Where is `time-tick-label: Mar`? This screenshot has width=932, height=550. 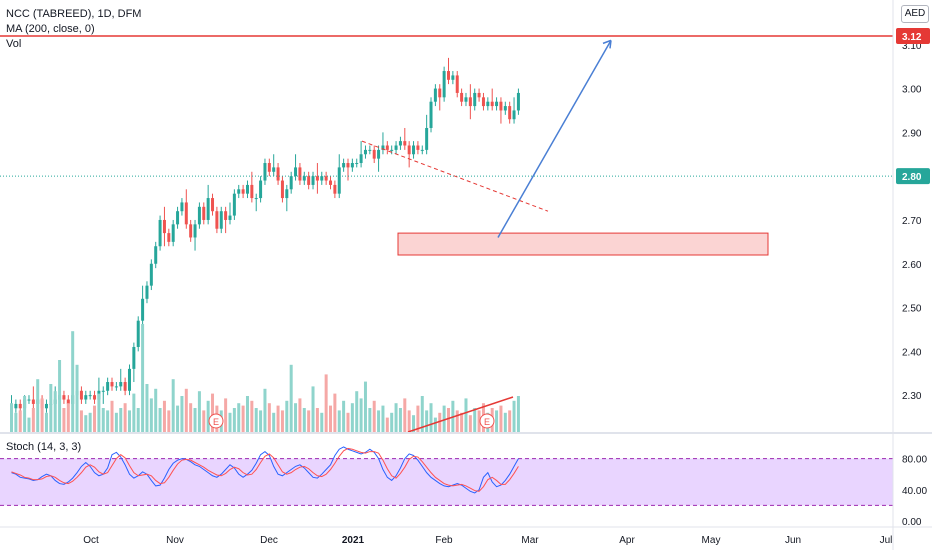 time-tick-label: Mar is located at coordinates (530, 540).